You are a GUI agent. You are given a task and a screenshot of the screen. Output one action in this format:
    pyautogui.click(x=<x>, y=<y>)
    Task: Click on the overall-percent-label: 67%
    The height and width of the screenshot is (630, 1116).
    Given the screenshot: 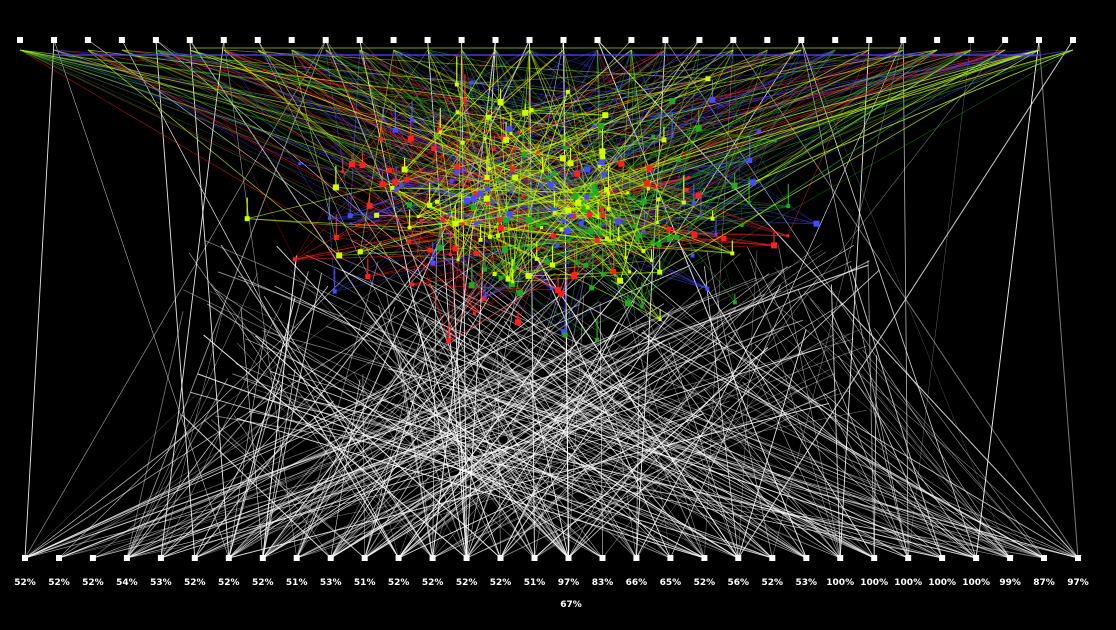 What is the action you would take?
    pyautogui.click(x=571, y=605)
    